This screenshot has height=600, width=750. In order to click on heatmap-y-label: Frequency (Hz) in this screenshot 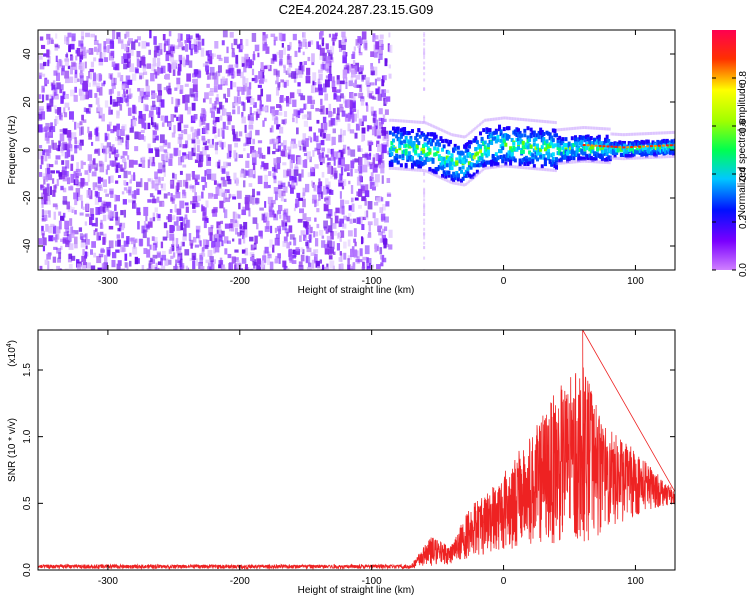, I will do `click(12, 150)`.